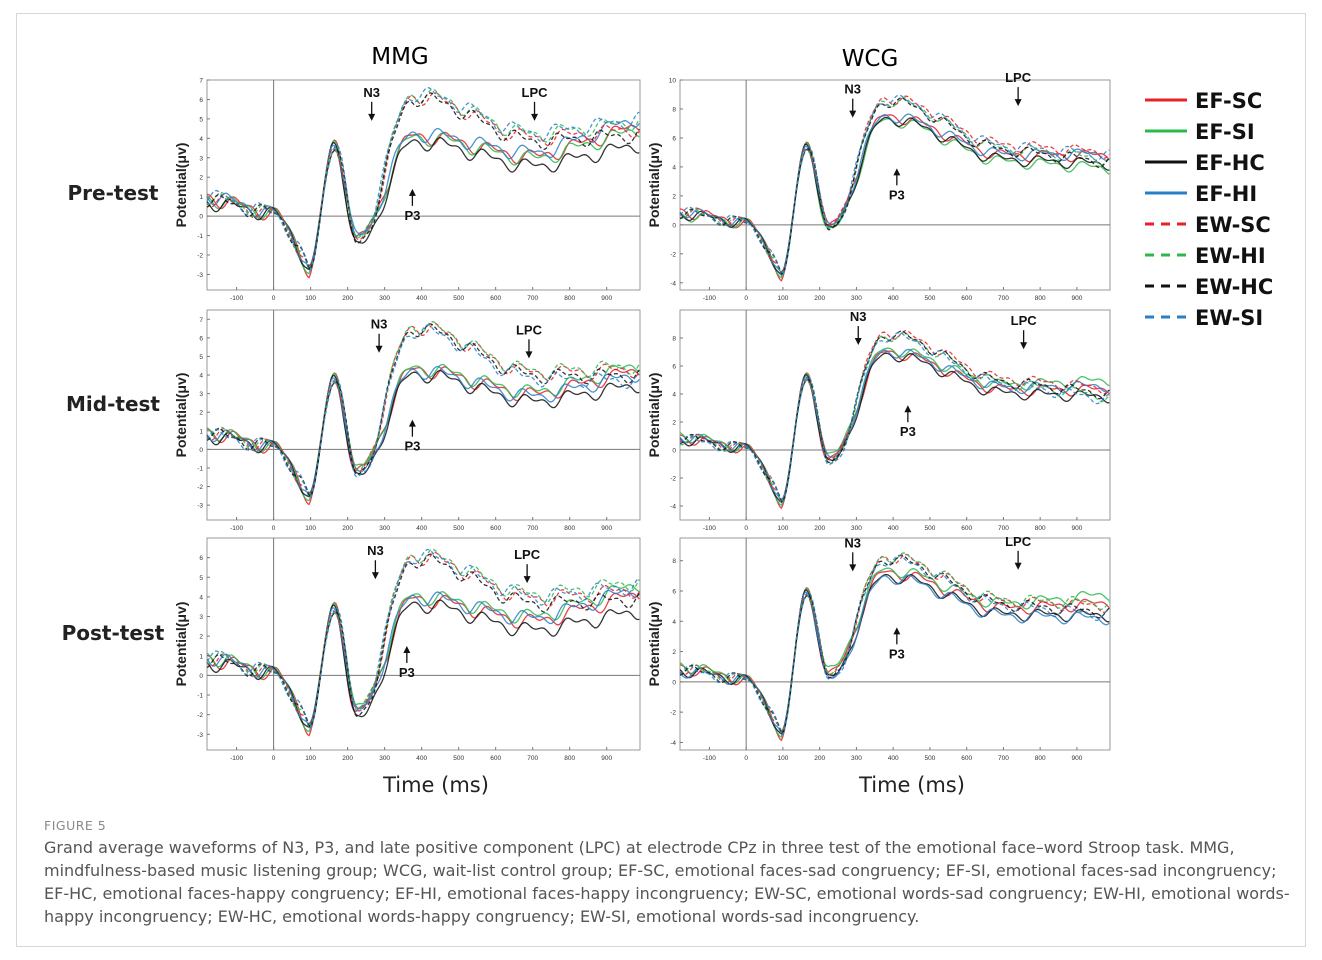 The width and height of the screenshot is (1322, 960). Describe the element at coordinates (746, 298) in the screenshot. I see `panel-wcg-pre-test-xtick-label: 0` at that location.